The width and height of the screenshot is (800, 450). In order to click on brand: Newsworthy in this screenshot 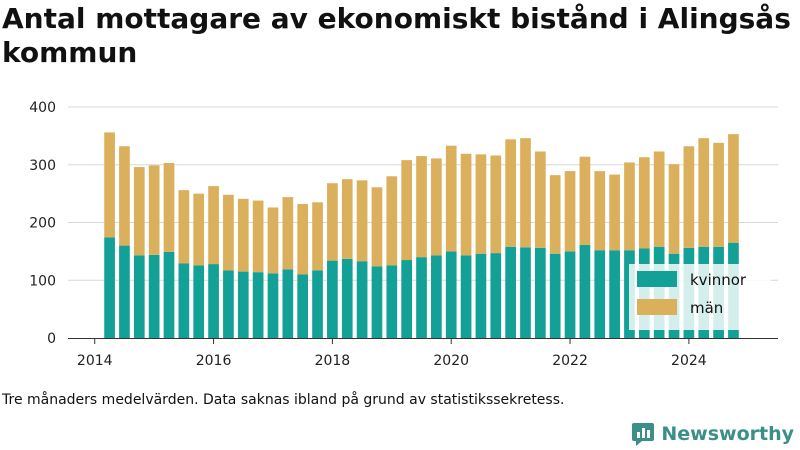, I will do `click(712, 434)`.